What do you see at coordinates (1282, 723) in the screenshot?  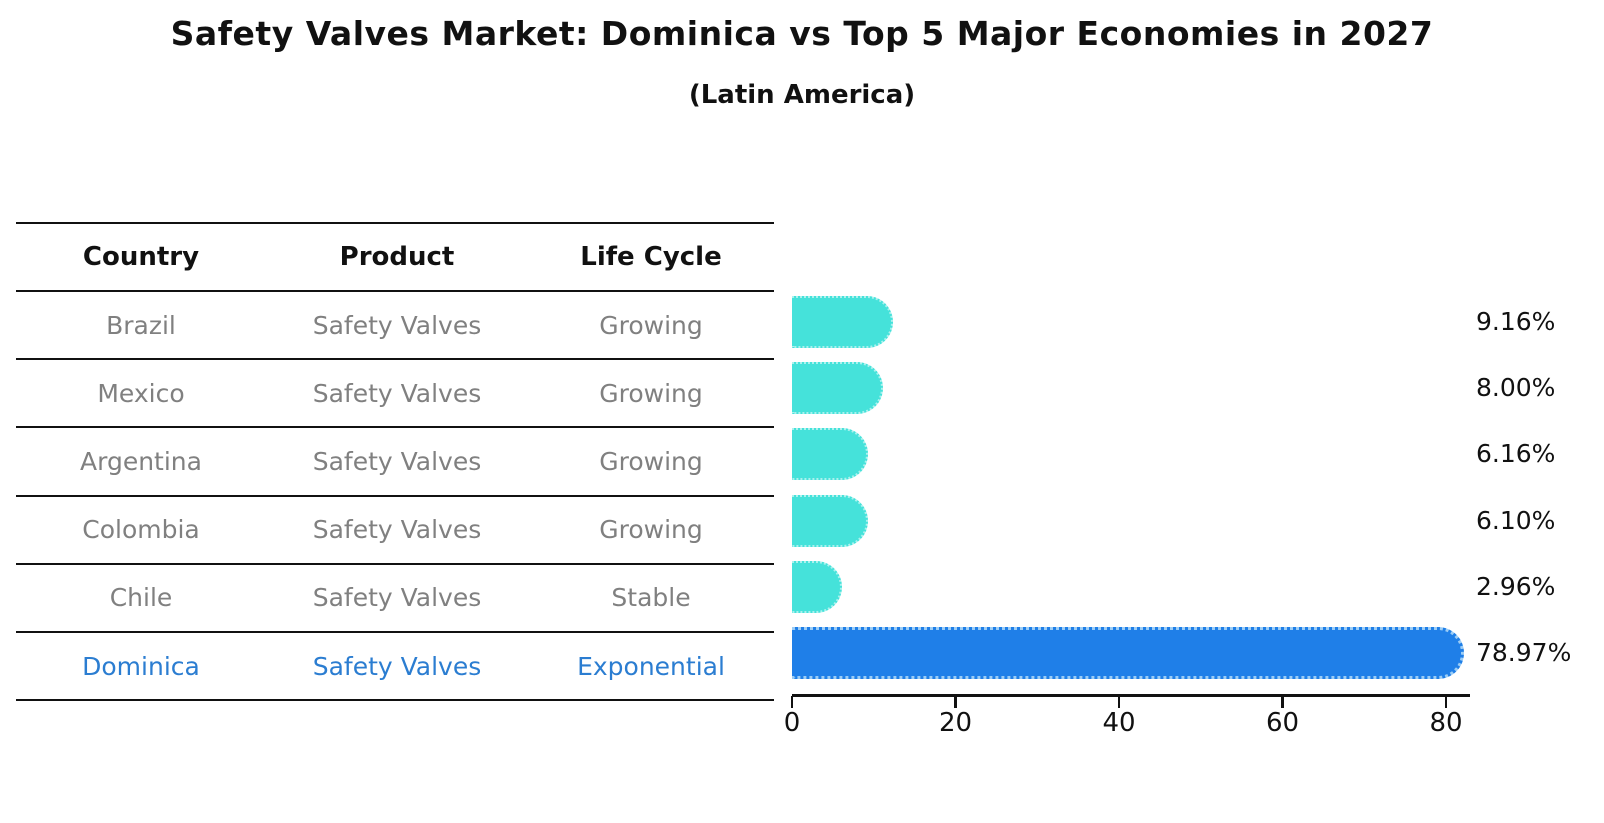 I see `x-axis-tick-label-60: 60` at bounding box center [1282, 723].